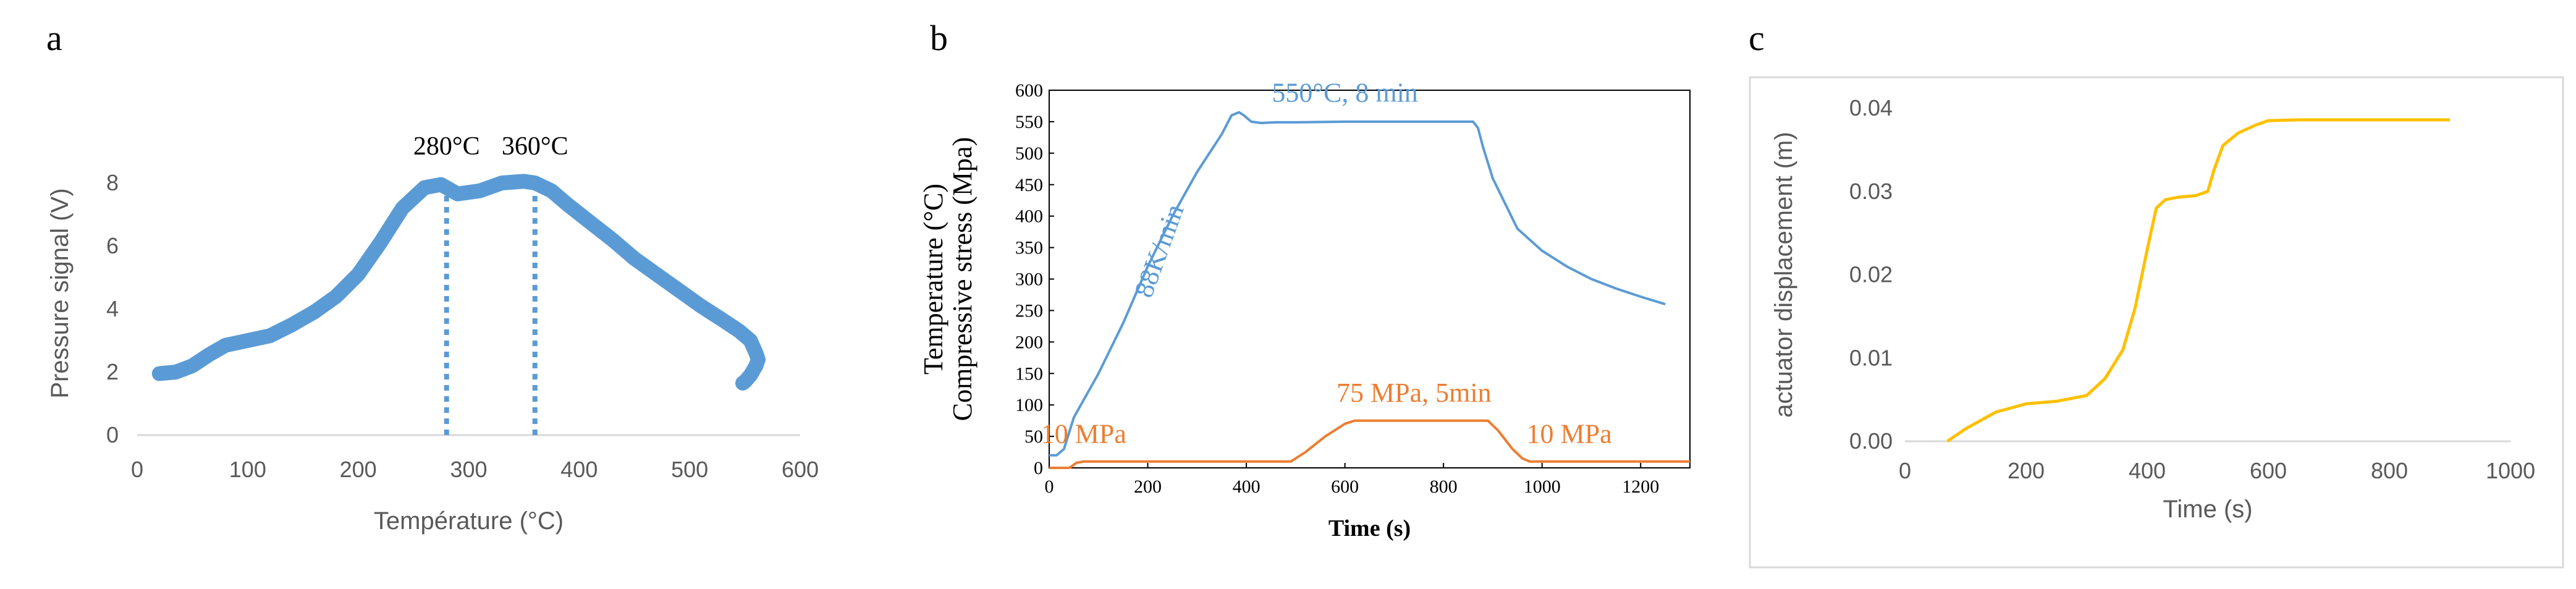 The height and width of the screenshot is (589, 2576). What do you see at coordinates (1029, 185) in the screenshot?
I see `y-tick-label: 450` at bounding box center [1029, 185].